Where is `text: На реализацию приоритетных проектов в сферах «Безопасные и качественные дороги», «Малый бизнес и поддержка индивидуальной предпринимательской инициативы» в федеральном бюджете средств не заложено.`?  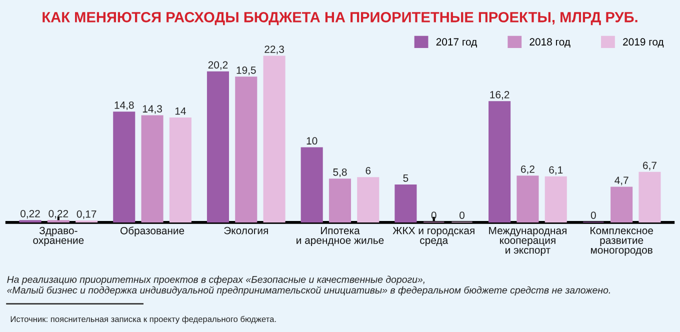 text: На реализацию приоритетных проектов в сферах «Безопасные и качественные дороги», «Малый бизнес и поддержка индивидуальной предпринимательской инициативы» в федеральном бюджете средств не заложено. is located at coordinates (308, 286).